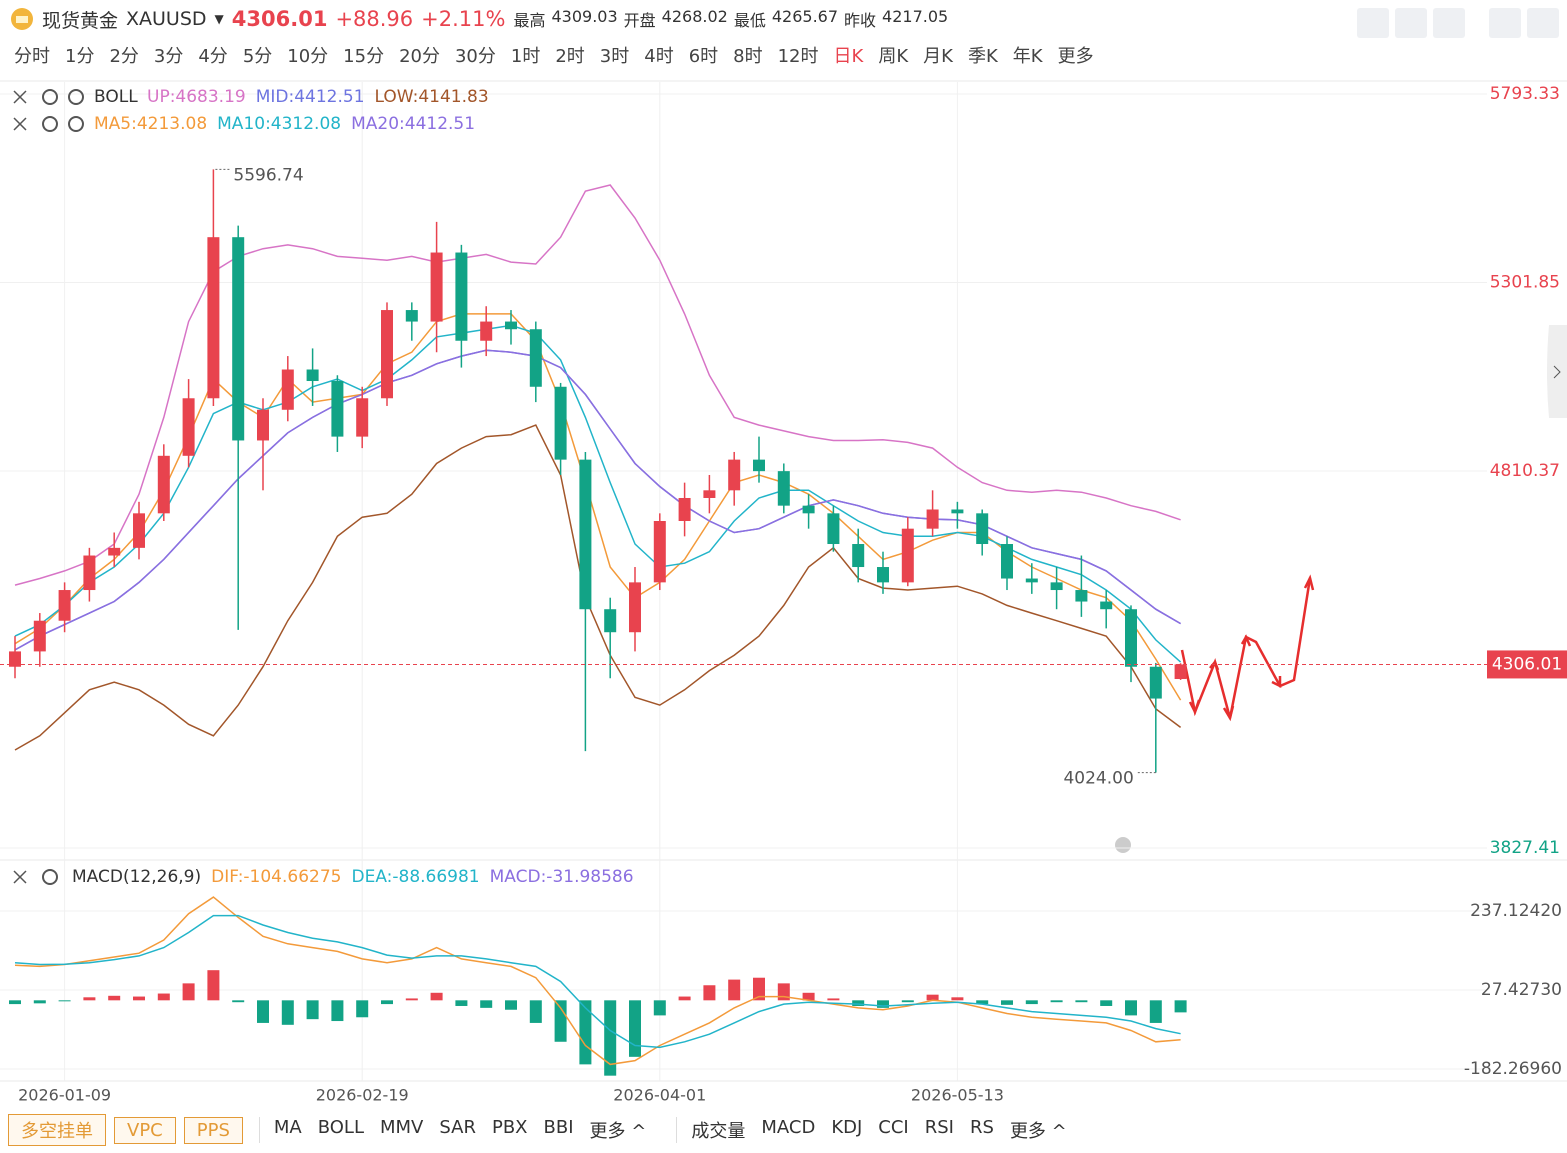 This screenshot has width=1567, height=1153. I want to click on caret: ▼, so click(219, 19).